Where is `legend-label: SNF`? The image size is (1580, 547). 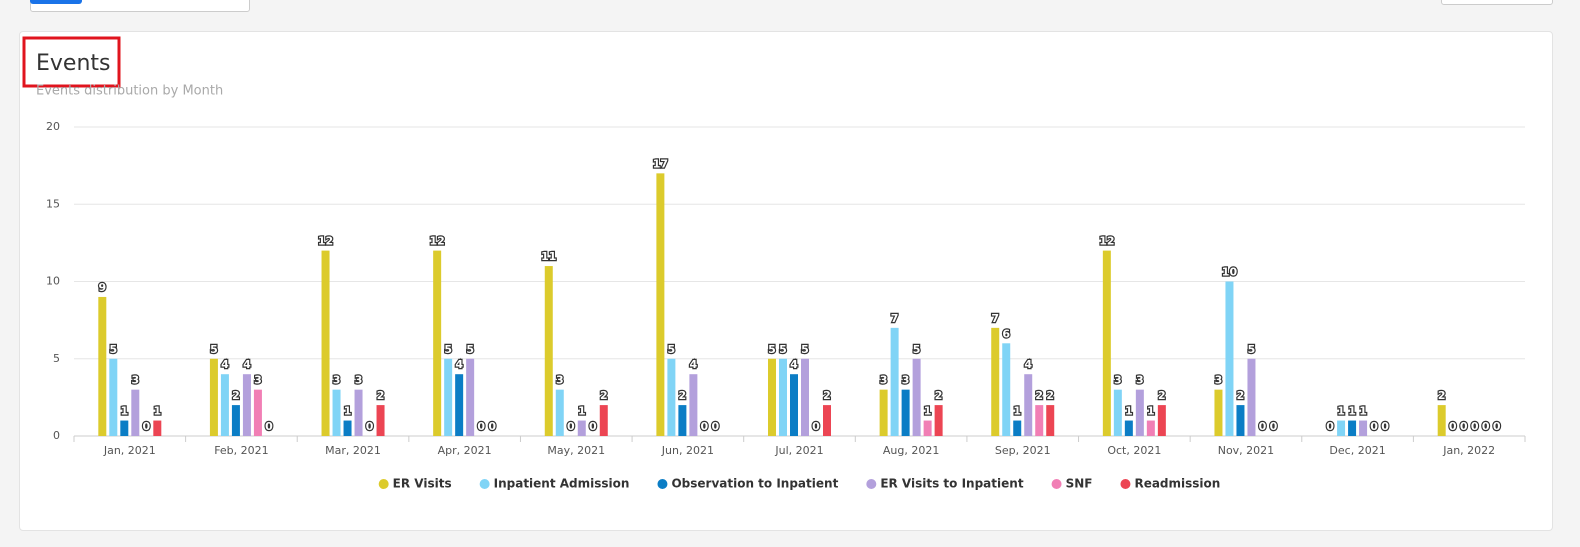
legend-label: SNF is located at coordinates (1079, 484).